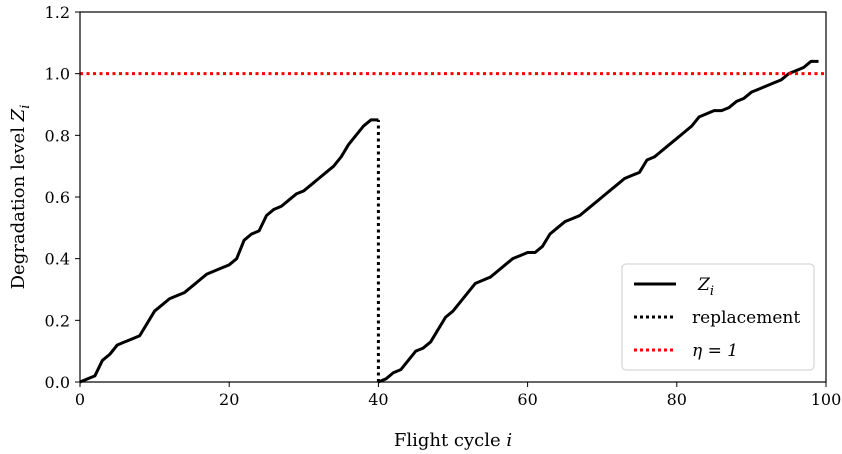 The height and width of the screenshot is (454, 842). Describe the element at coordinates (705, 287) in the screenshot. I see `legend-label-zi: Zi` at that location.